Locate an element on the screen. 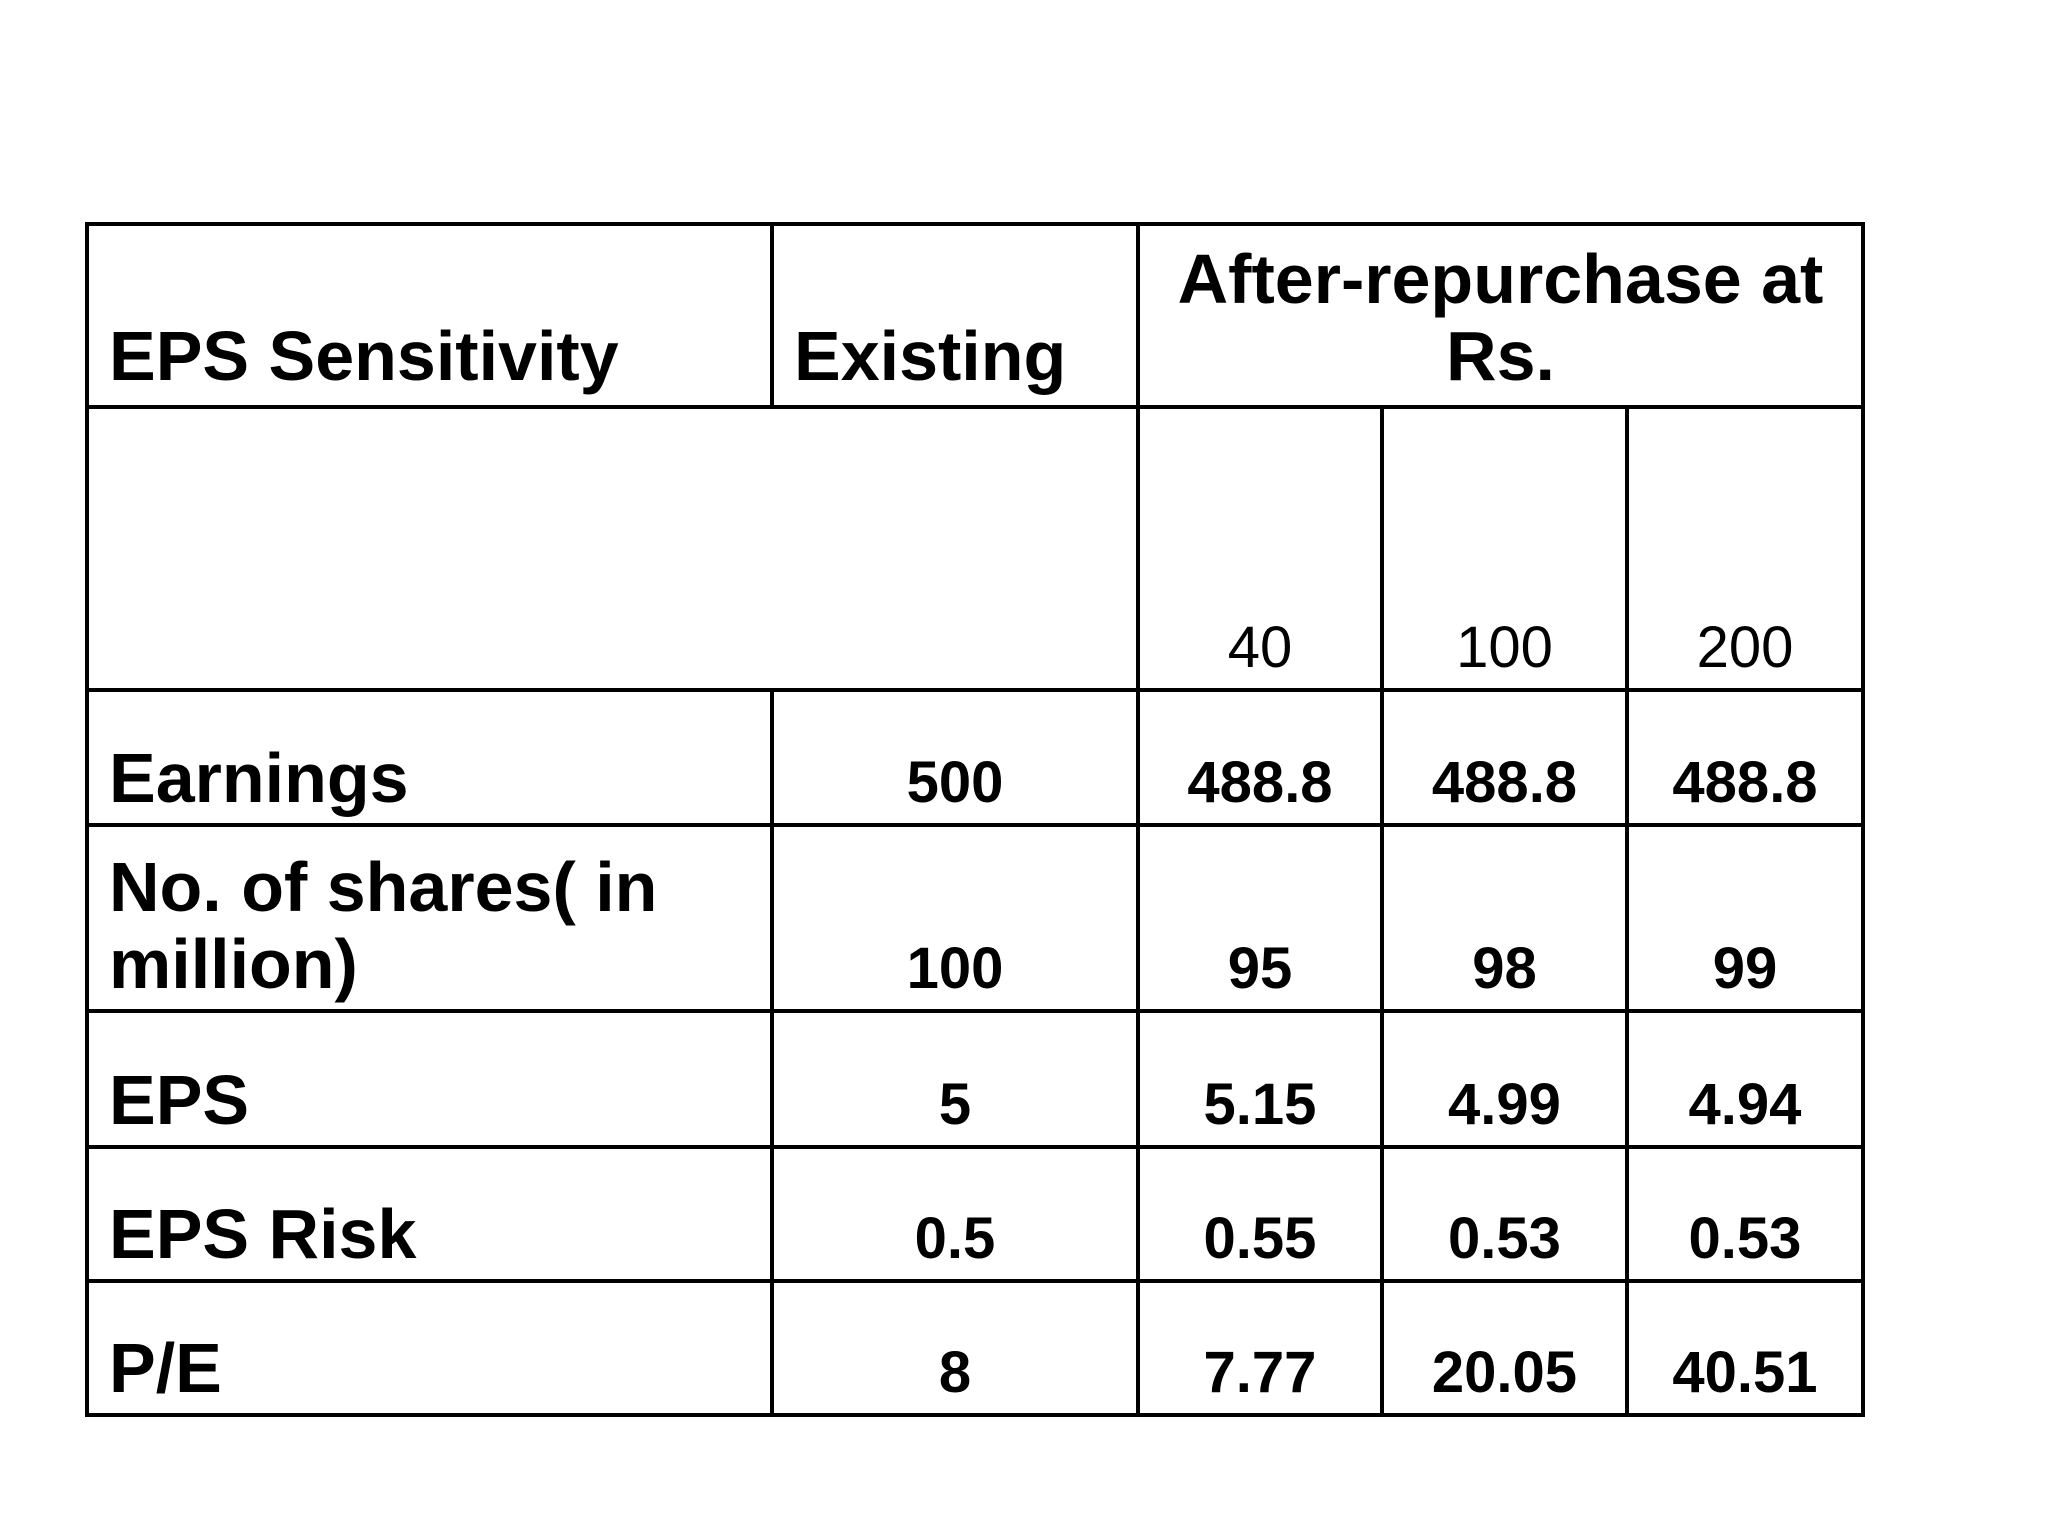  row-label: EPS is located at coordinates (429, 1079).